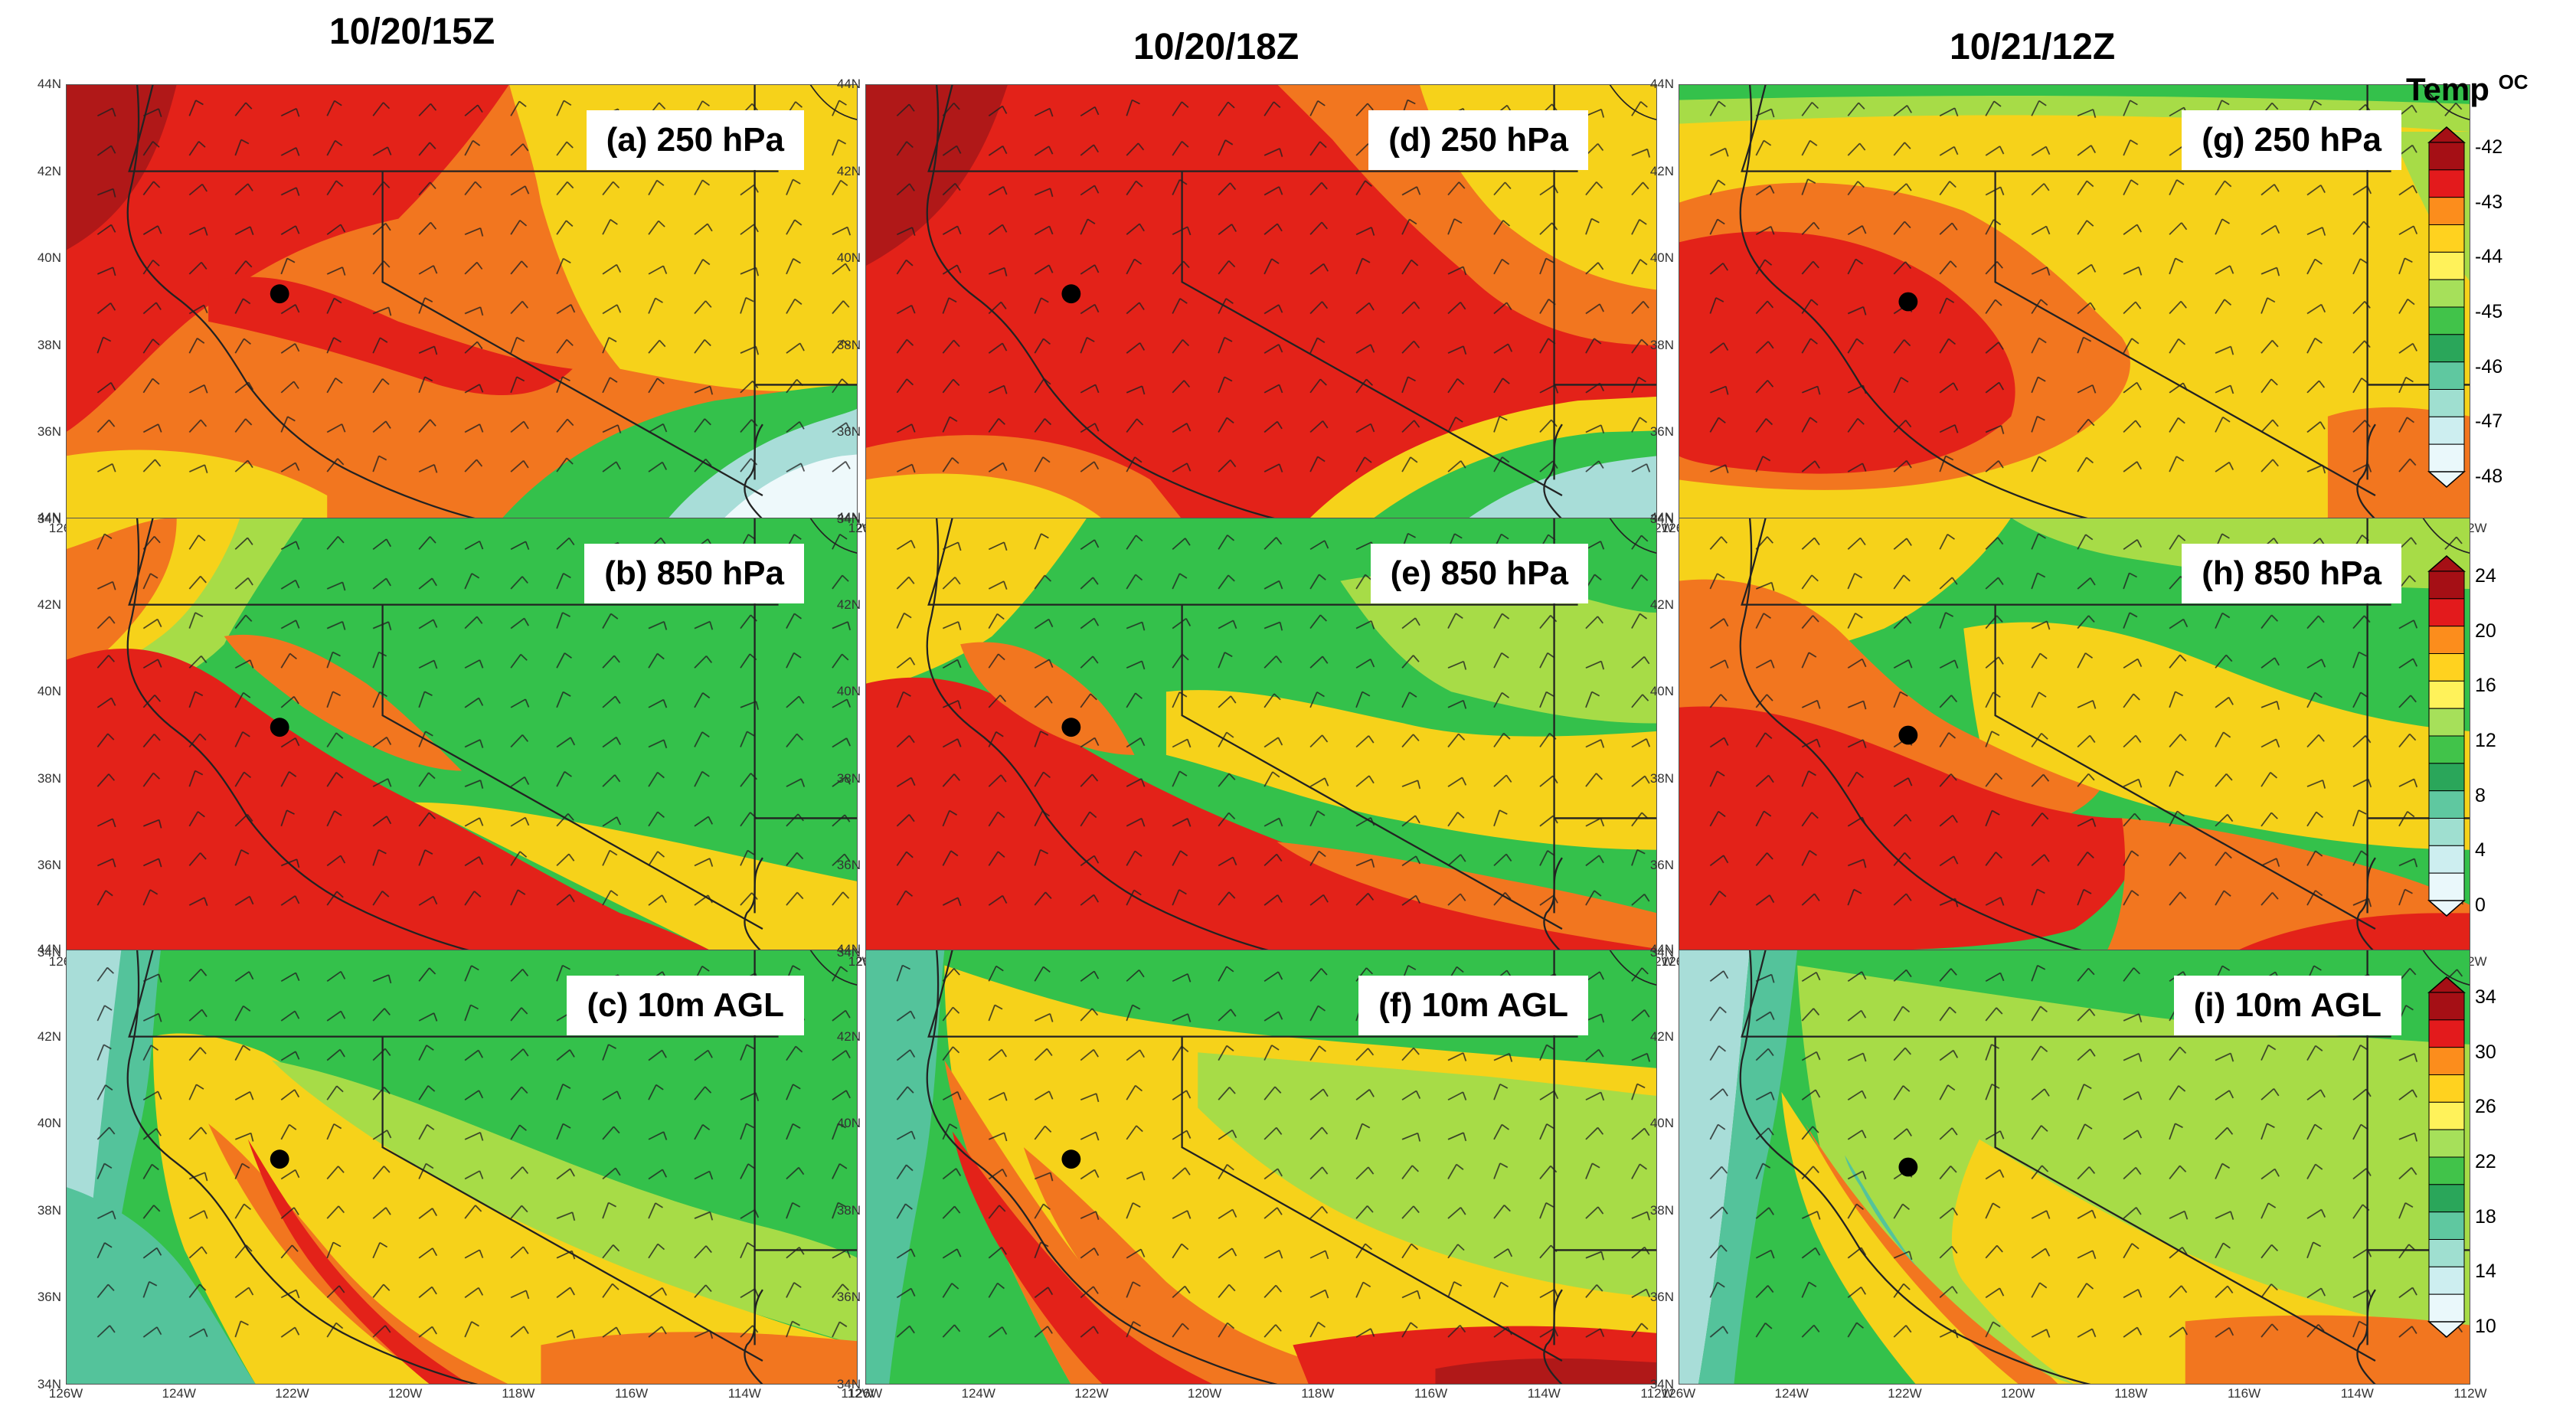 This screenshot has height=1406, width=2576. Describe the element at coordinates (2470, 1393) in the screenshot. I see `lon-tick-label: 112W` at that location.